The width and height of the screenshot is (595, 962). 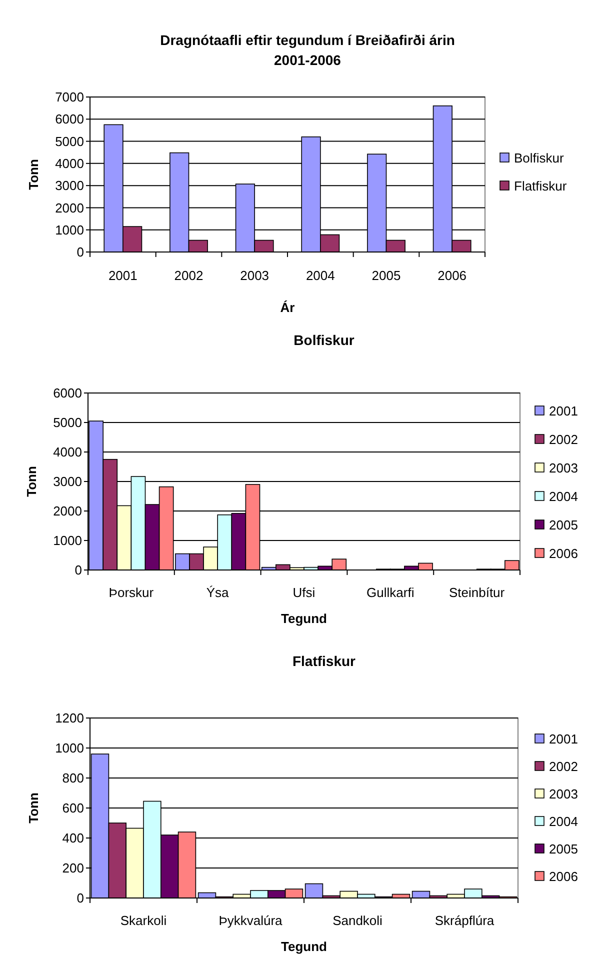 I want to click on x-tick-label: 2002, so click(x=189, y=275).